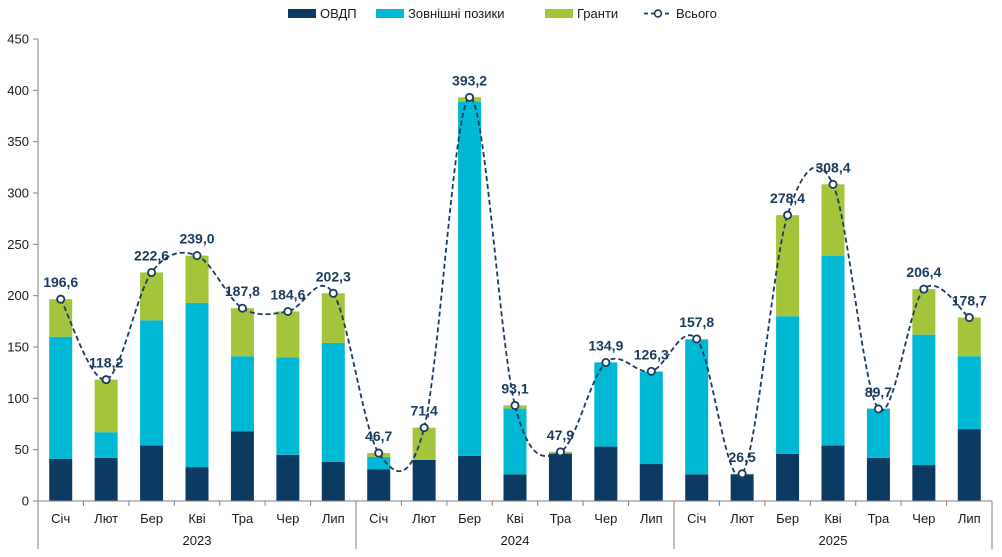  Describe the element at coordinates (923, 272) in the screenshot. I see `total-data-label: 206,4` at that location.